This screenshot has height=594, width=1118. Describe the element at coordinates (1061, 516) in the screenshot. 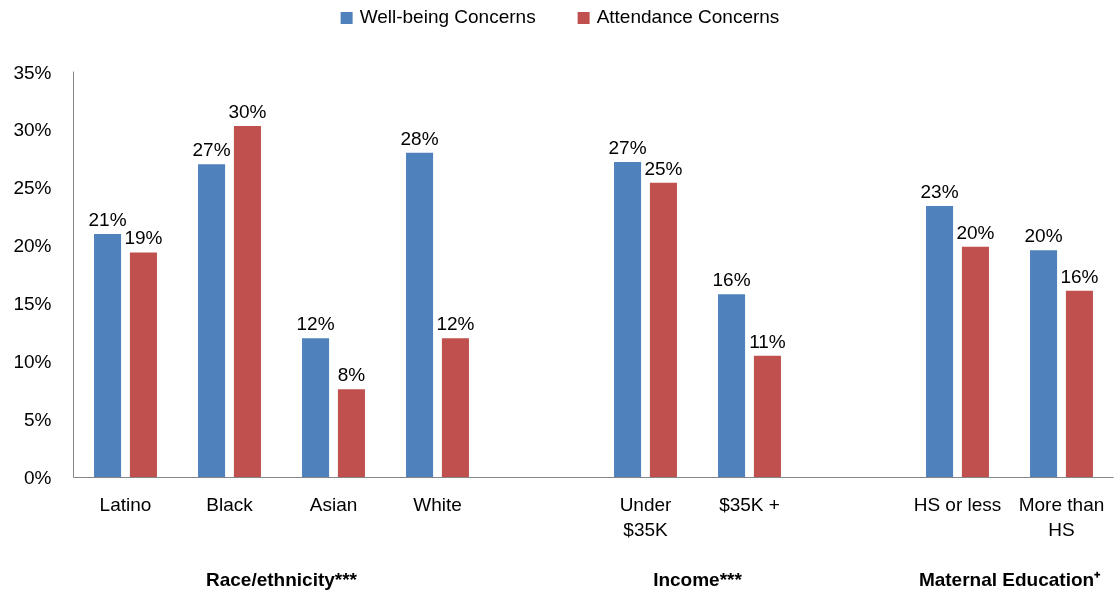

I see `x-tick-label: More than HS` at that location.